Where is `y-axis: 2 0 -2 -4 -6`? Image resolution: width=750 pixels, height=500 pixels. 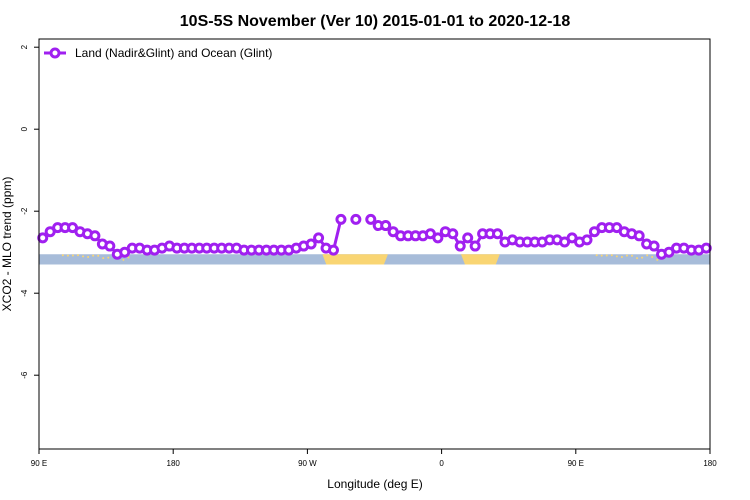 y-axis: 2 0 -2 -4 -6 is located at coordinates (29, 211).